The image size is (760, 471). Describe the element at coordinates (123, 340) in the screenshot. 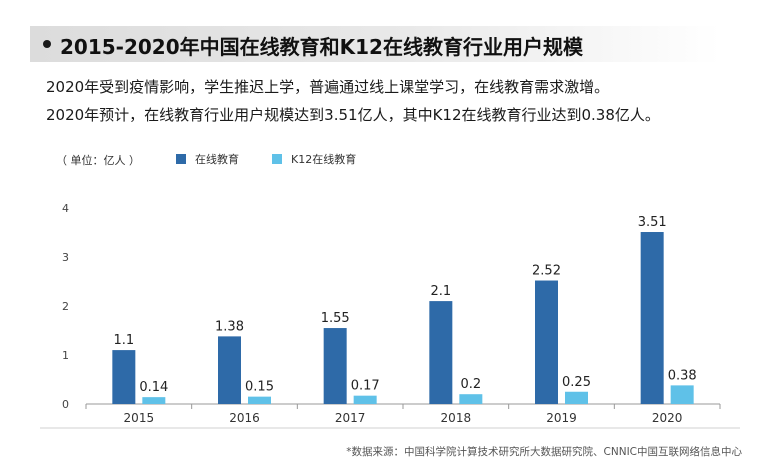

I see `data-label-online-education-2015: 1.1` at that location.